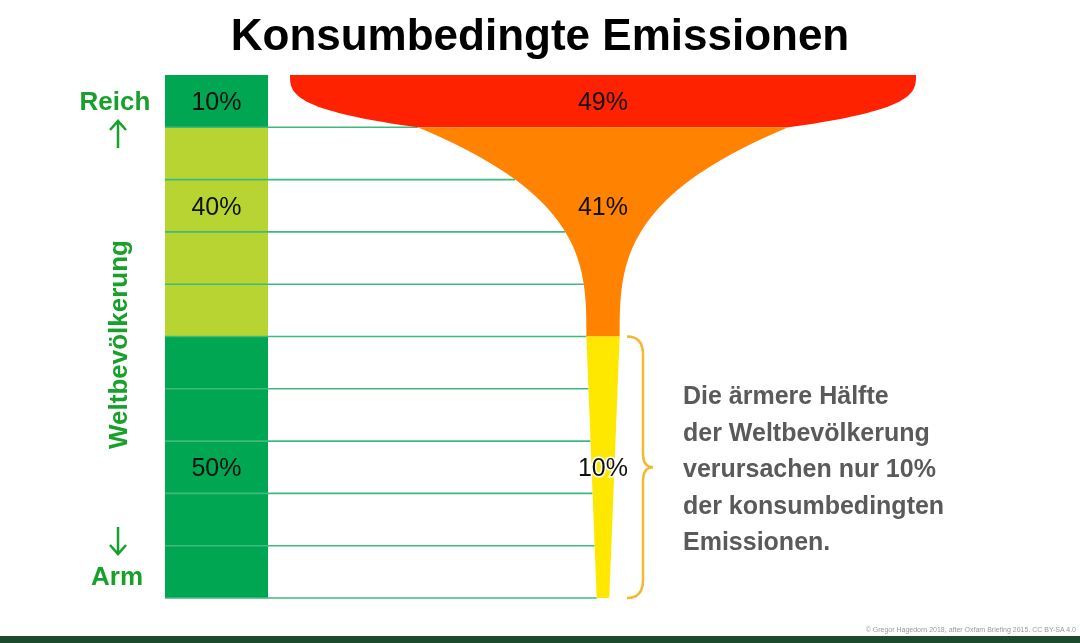  I want to click on data-label: 49%, so click(603, 100).